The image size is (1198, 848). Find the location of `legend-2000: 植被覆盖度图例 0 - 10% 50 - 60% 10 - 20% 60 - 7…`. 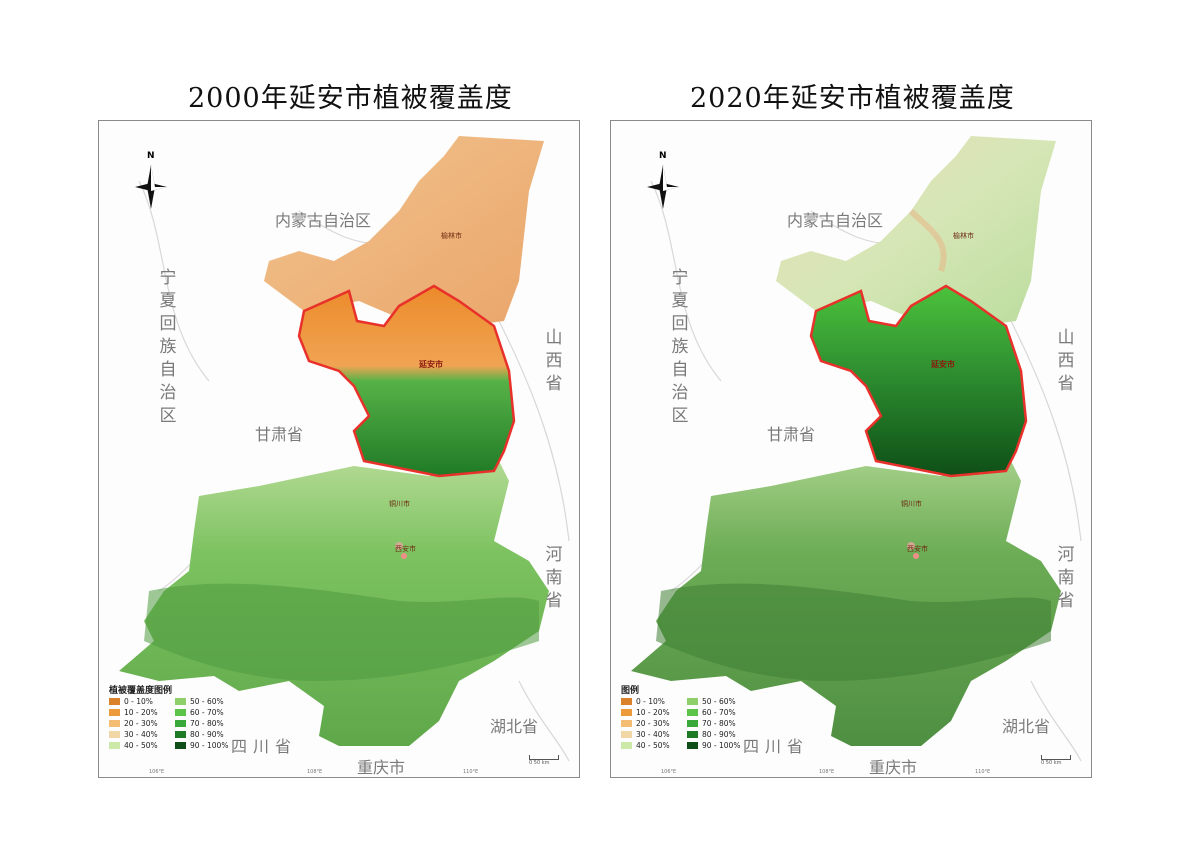

legend-2000: 植被覆盖度图例 0 - 10% 50 - 60% 10 - 20% 60 - 7… is located at coordinates (176, 716).